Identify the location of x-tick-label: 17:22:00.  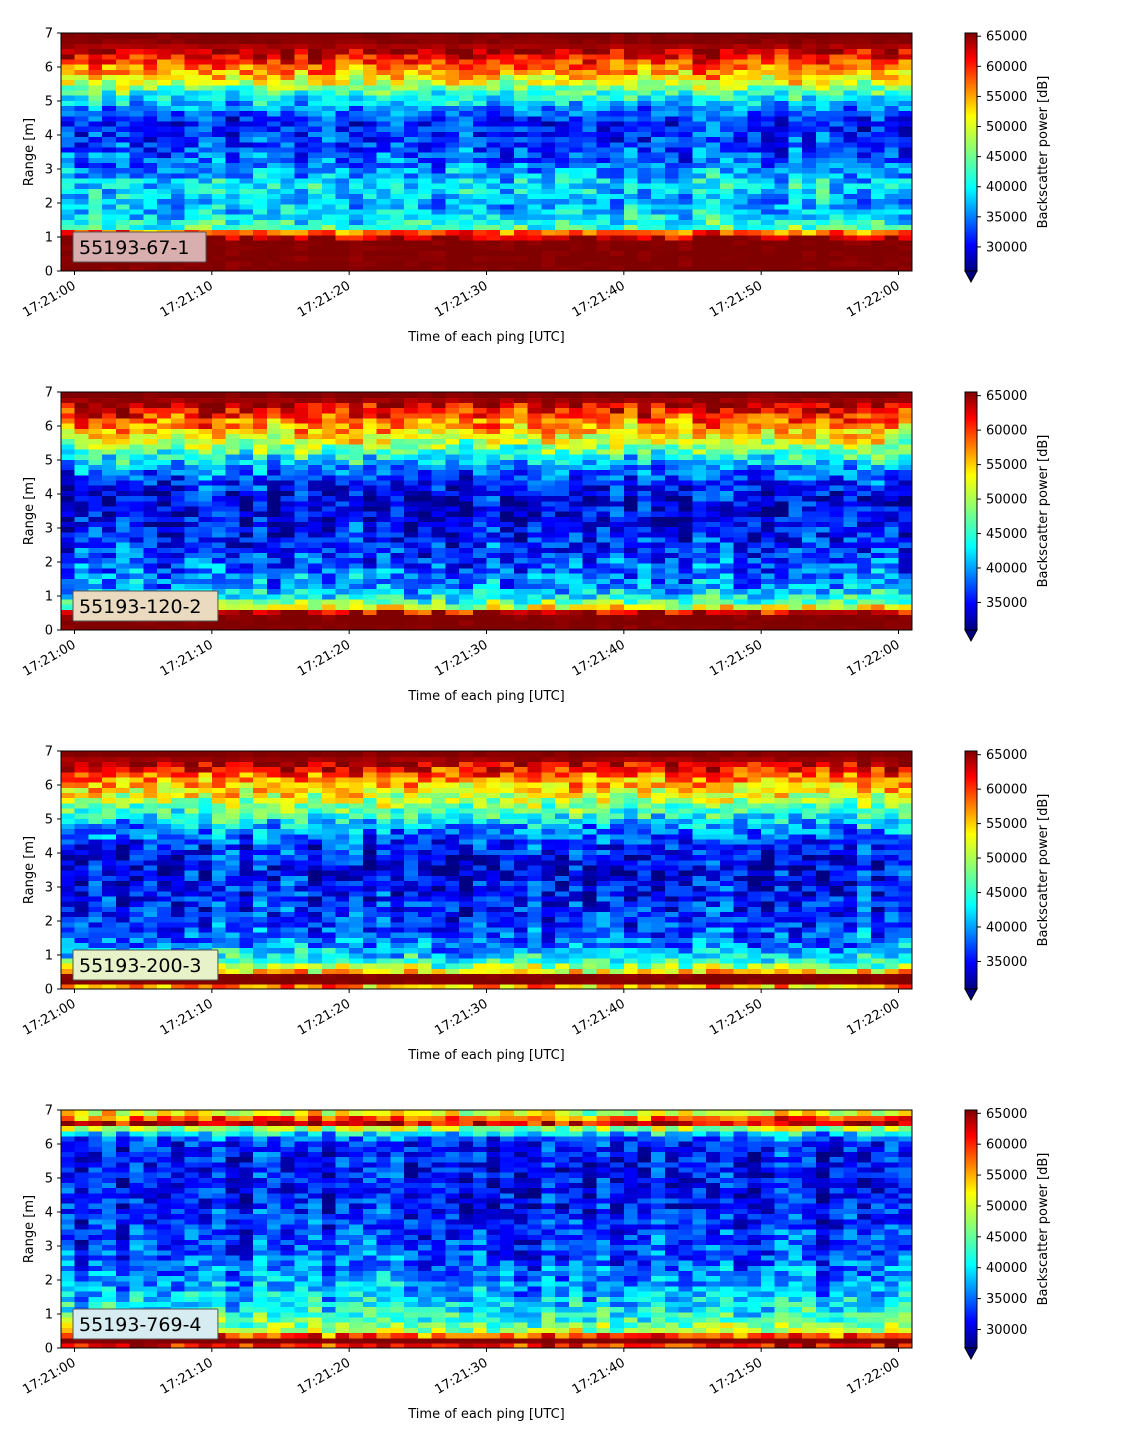
(873, 299).